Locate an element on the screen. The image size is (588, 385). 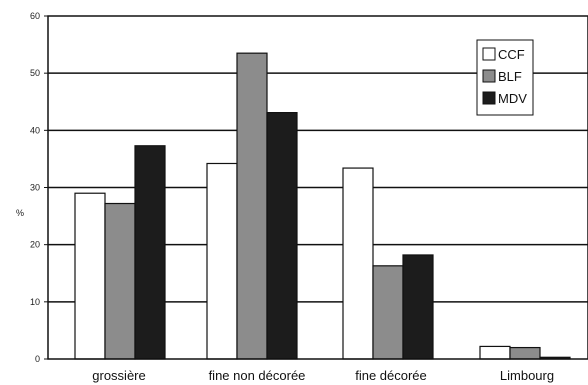
y-tick-label: 0 is located at coordinates (37, 359).